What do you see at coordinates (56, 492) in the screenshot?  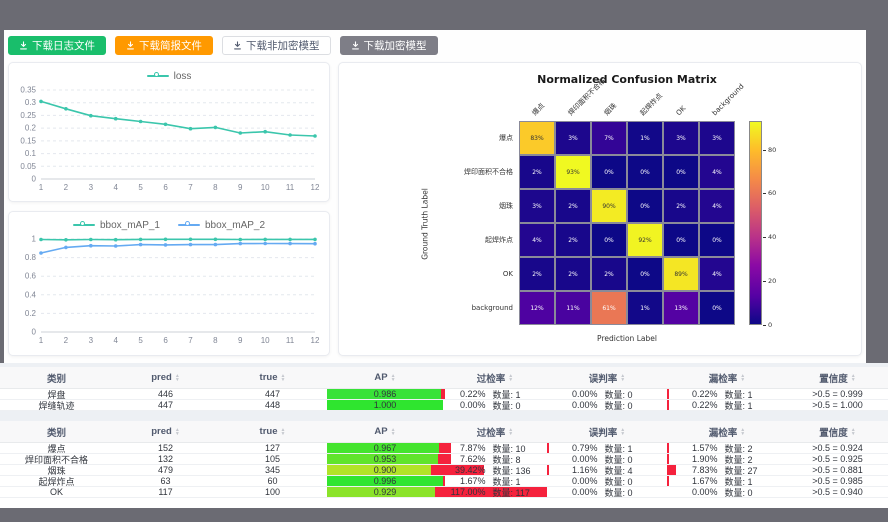 I see `class-name-cell: OK` at bounding box center [56, 492].